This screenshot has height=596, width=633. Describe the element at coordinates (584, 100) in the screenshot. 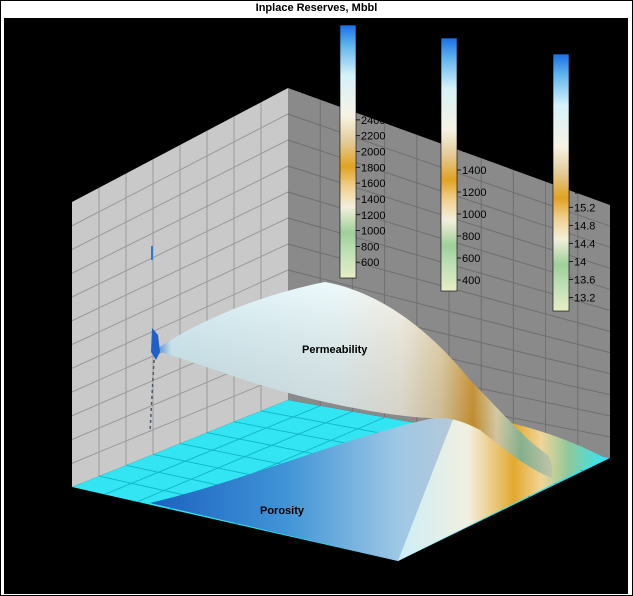

I see `colorbar-tick-label: 17.6` at that location.